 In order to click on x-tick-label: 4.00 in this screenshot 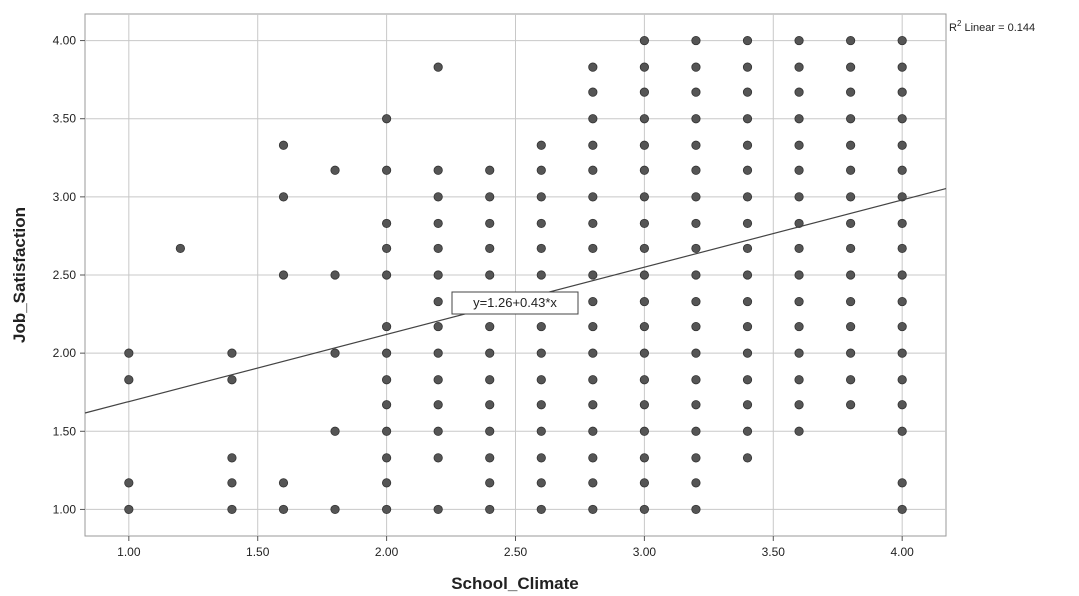, I will do `click(902, 552)`.